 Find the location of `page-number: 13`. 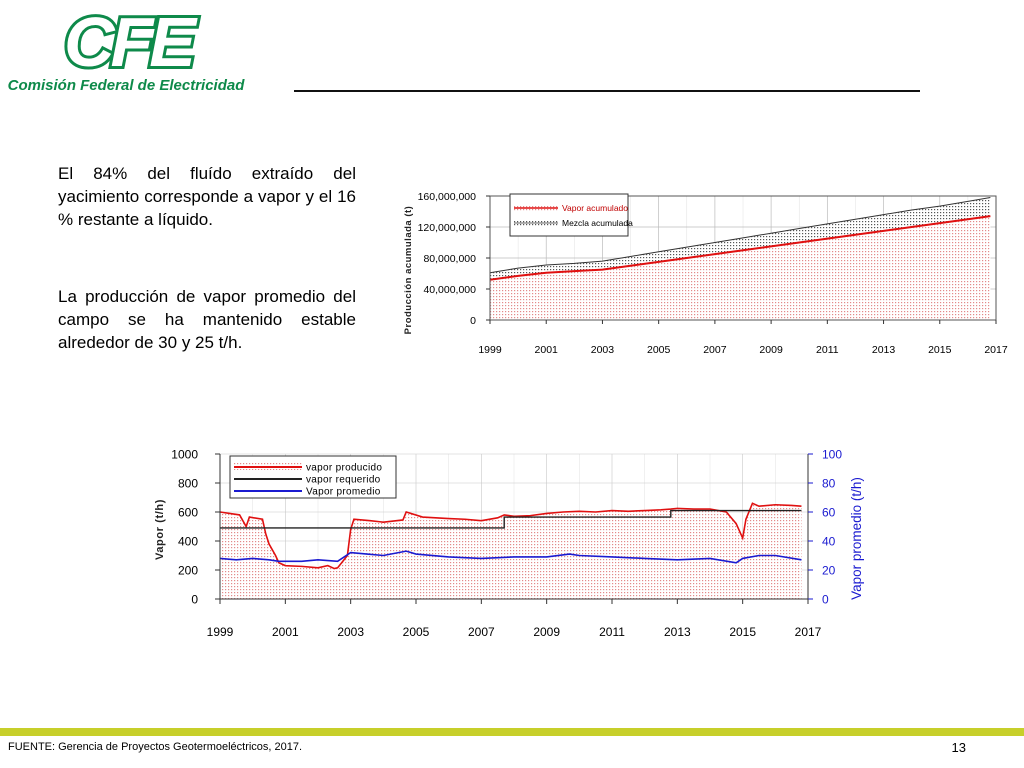

page-number: 13 is located at coordinates (958, 747).